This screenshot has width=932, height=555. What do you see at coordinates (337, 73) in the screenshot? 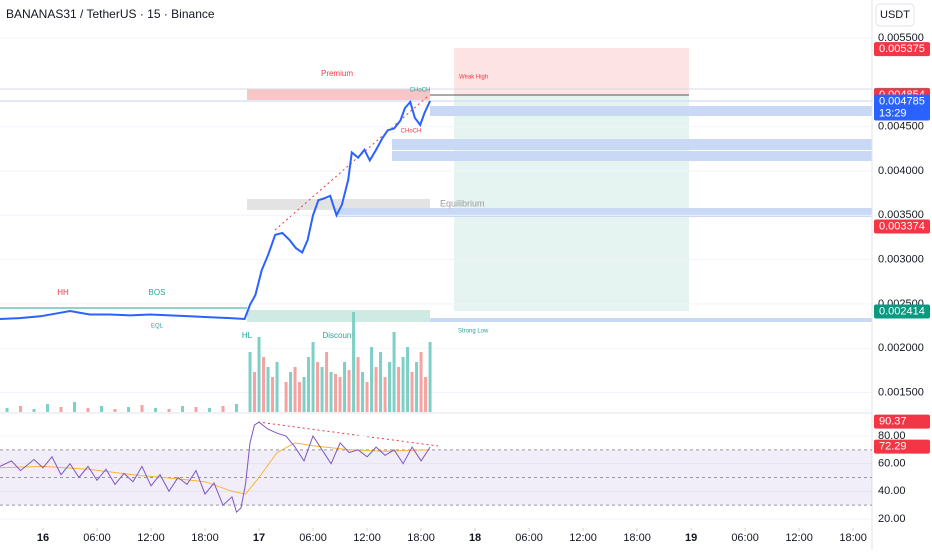
I see `annotation: Premium` at bounding box center [337, 73].